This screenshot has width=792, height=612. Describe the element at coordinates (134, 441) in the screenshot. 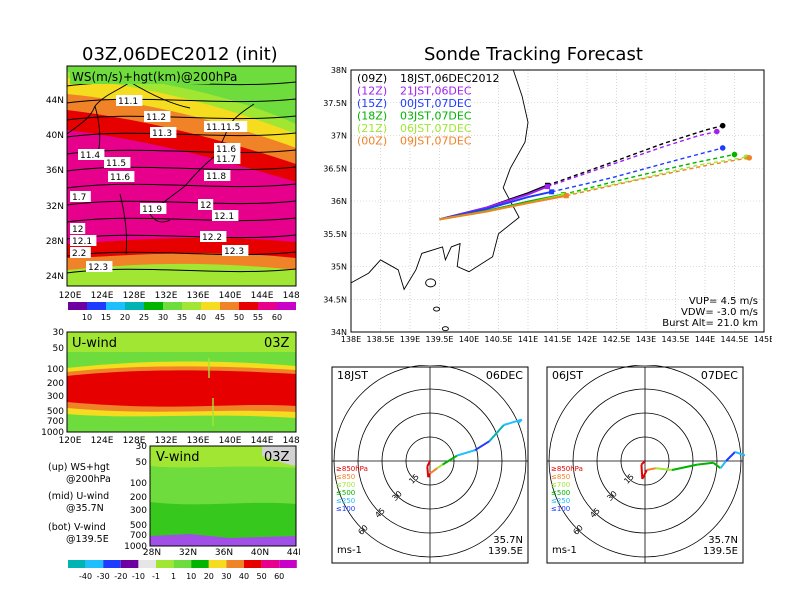

I see `u-wind-lon-label: 128E` at that location.